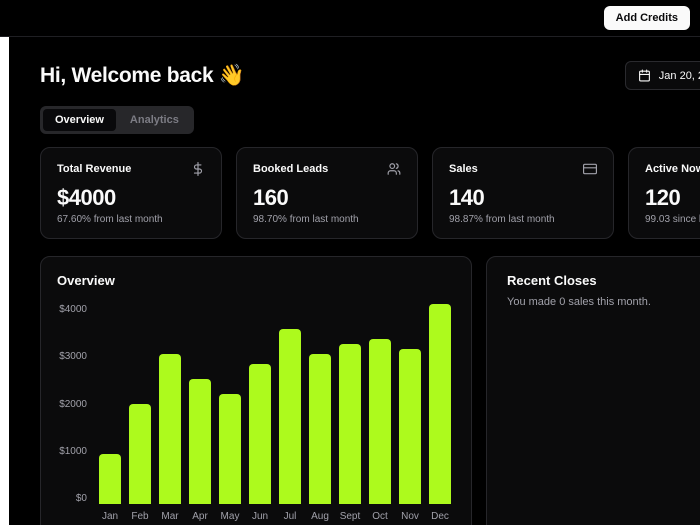 This screenshot has width=700, height=525. What do you see at coordinates (290, 416) in the screenshot?
I see `bar-jul` at bounding box center [290, 416].